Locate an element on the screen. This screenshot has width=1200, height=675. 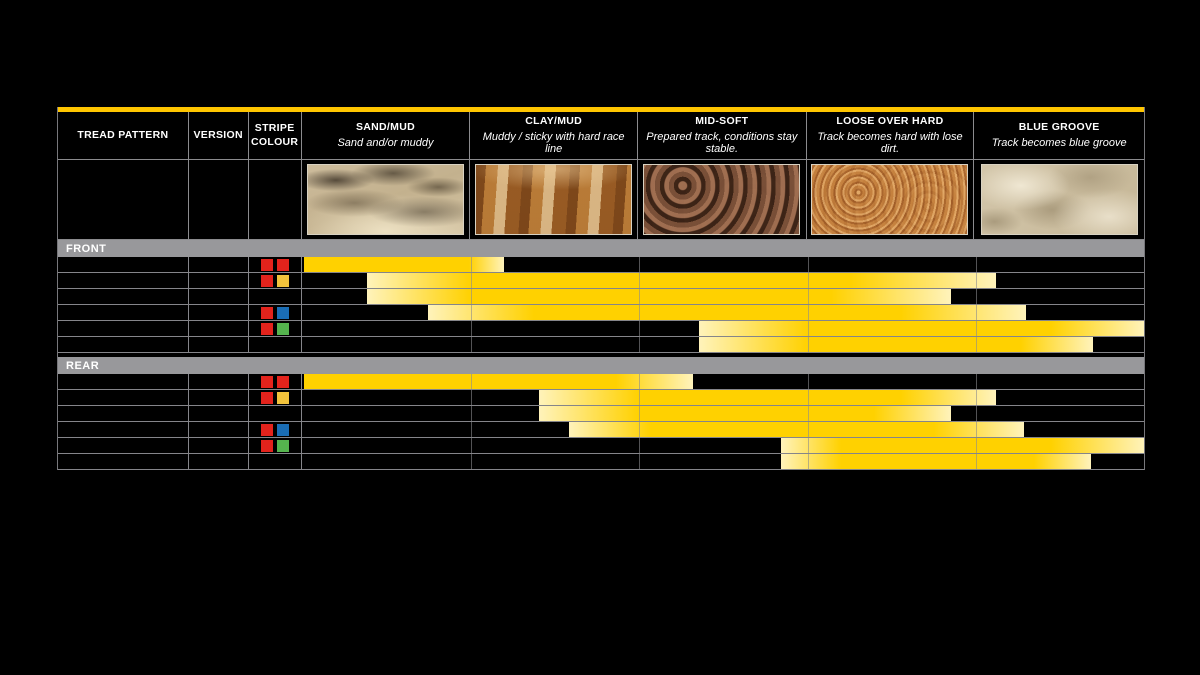
col-subtitle: Sand and/or muddy is located at coordinates (385, 143).